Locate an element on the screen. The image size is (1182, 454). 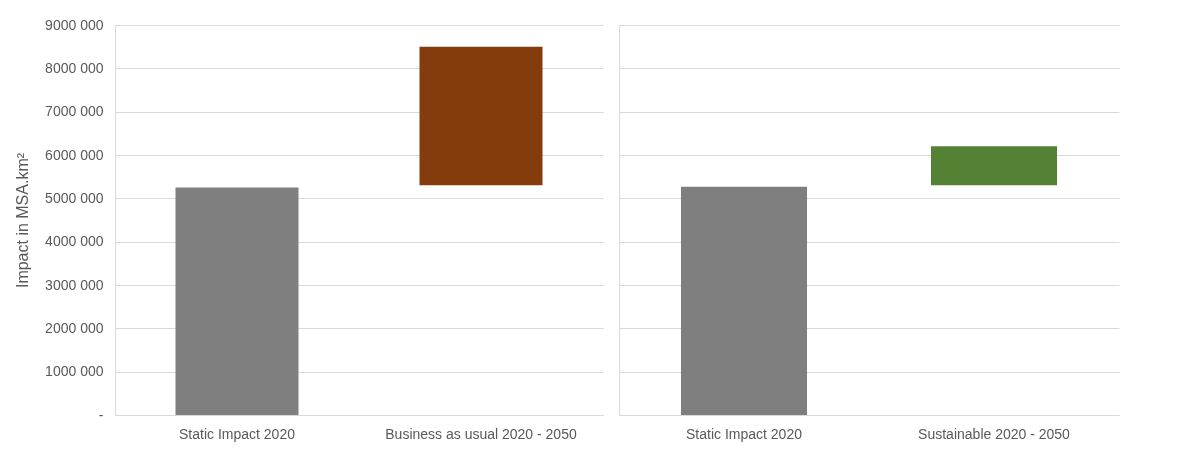
y-axis-title: Impact in MSA.km² is located at coordinates (23, 220).